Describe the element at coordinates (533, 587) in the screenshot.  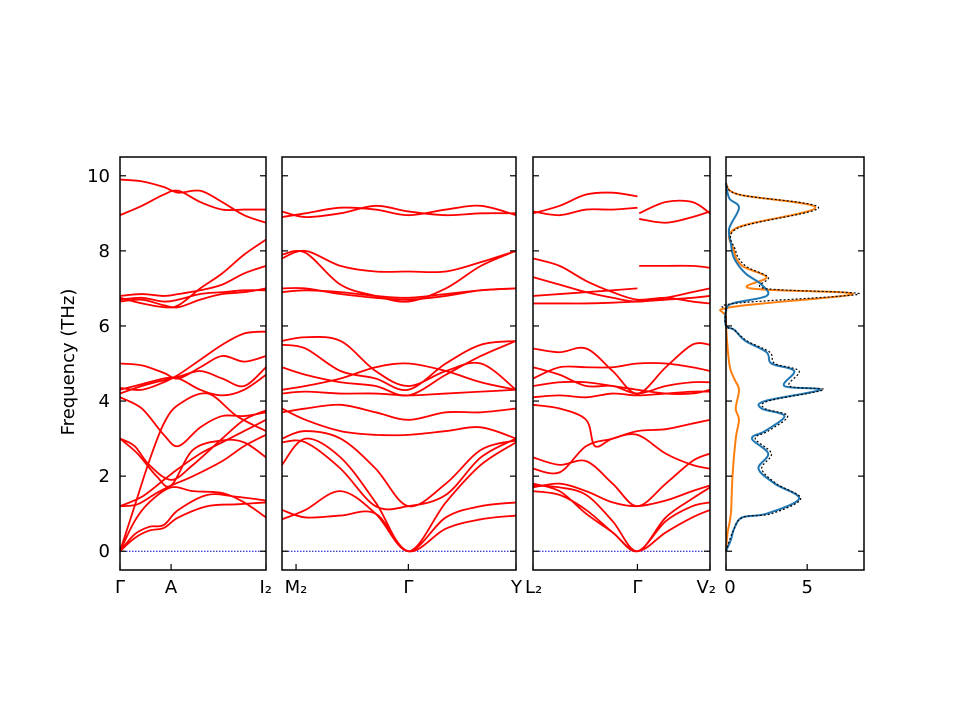
I see `x-tick-label: L₂` at that location.